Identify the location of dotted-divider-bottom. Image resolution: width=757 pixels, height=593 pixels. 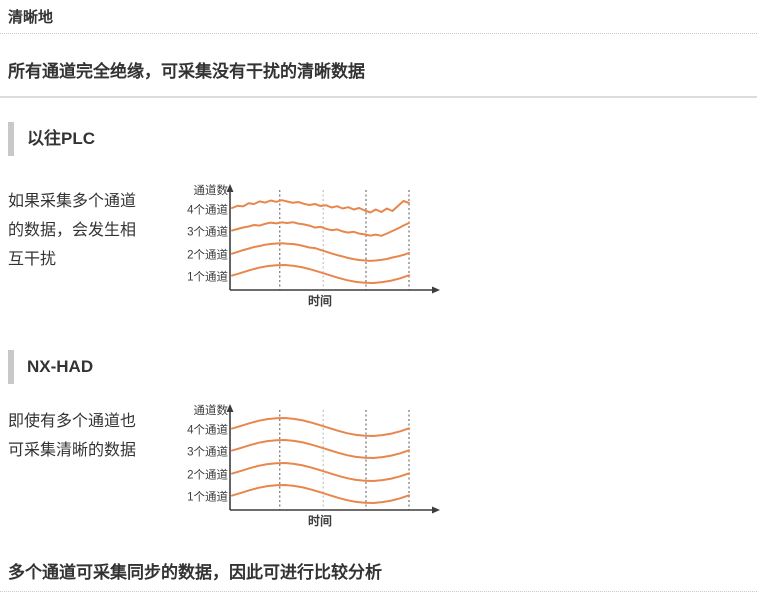
(378, 591).